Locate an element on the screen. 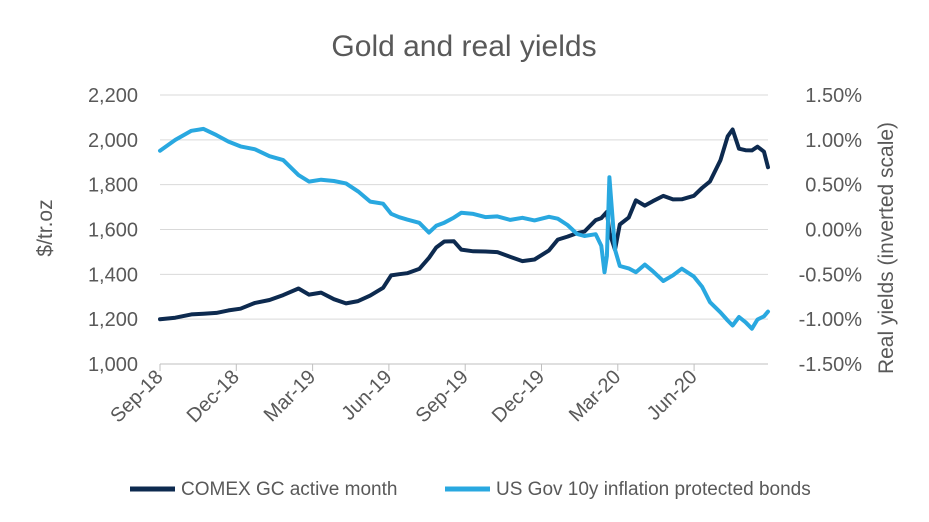 The width and height of the screenshot is (929, 522). left-axis-label: $/tr.oz is located at coordinates (45, 227).